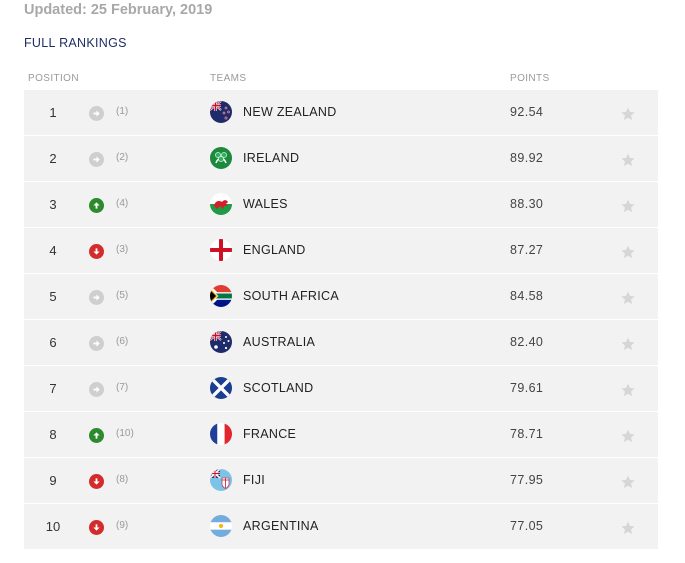 The image size is (685, 563). What do you see at coordinates (221, 204) in the screenshot?
I see `wales-flag-icon` at bounding box center [221, 204].